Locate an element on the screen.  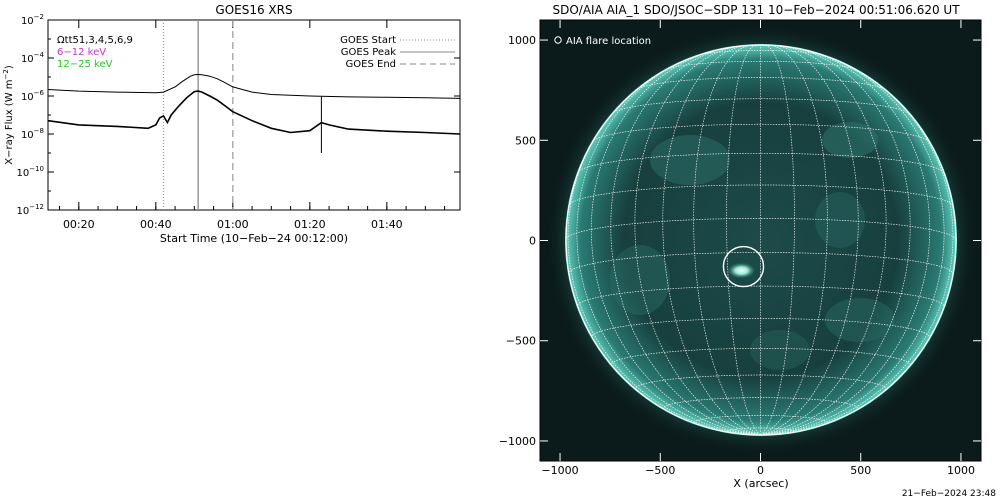
flare-location is located at coordinates (743, 266).